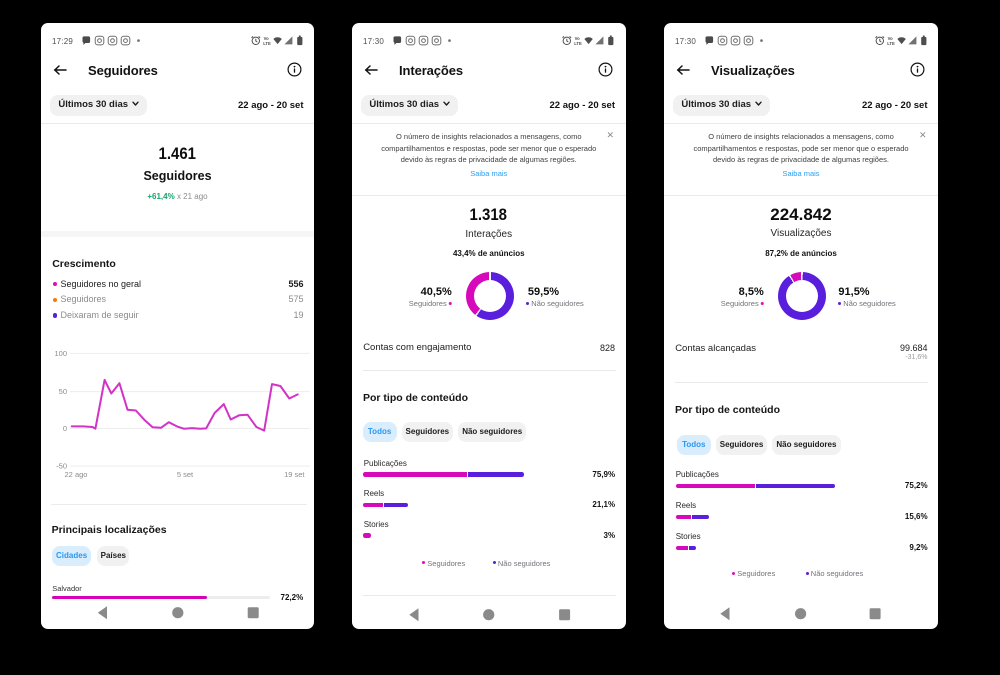  What do you see at coordinates (61, 466) in the screenshot?
I see `svg-text: -50` at bounding box center [61, 466].